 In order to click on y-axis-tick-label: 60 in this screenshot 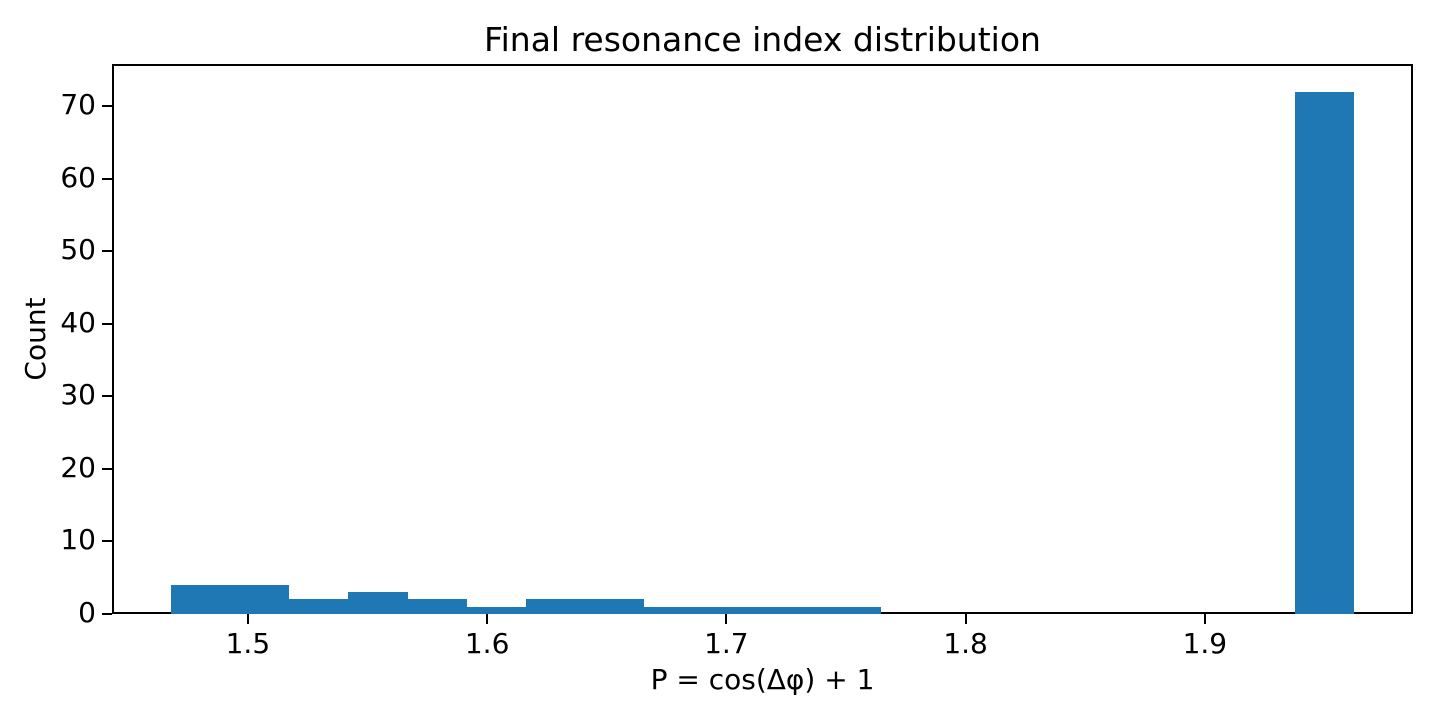, I will do `click(78, 177)`.